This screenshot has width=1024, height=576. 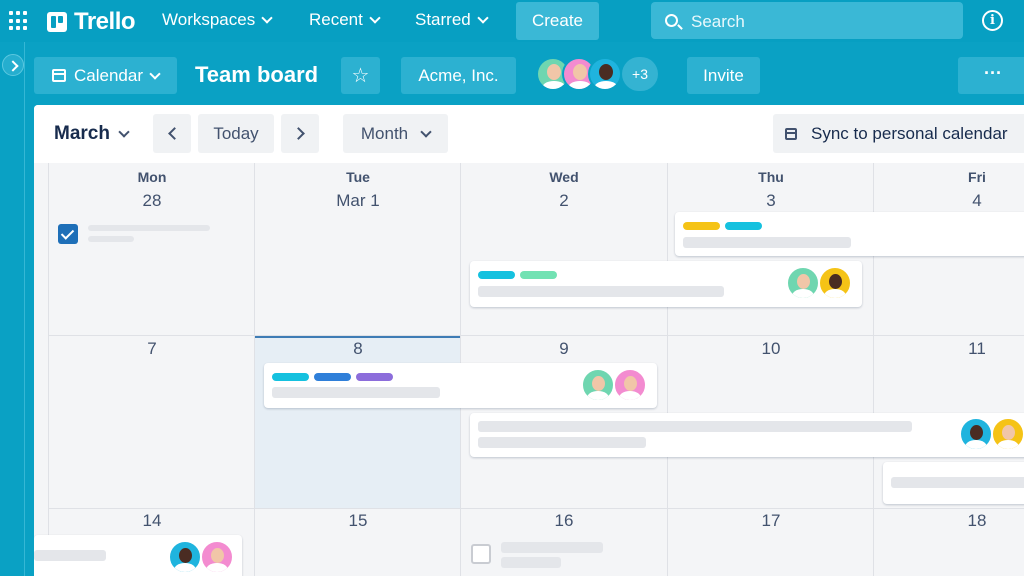 What do you see at coordinates (977, 177) in the screenshot?
I see `weekday-label: Fri` at bounding box center [977, 177].